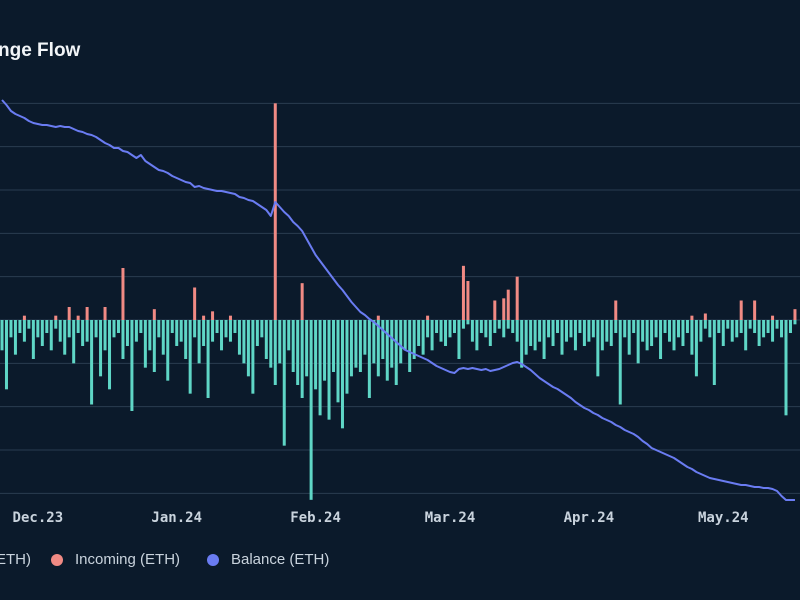 The image size is (800, 600). I want to click on x-tick-label: Apr.24, so click(589, 518).